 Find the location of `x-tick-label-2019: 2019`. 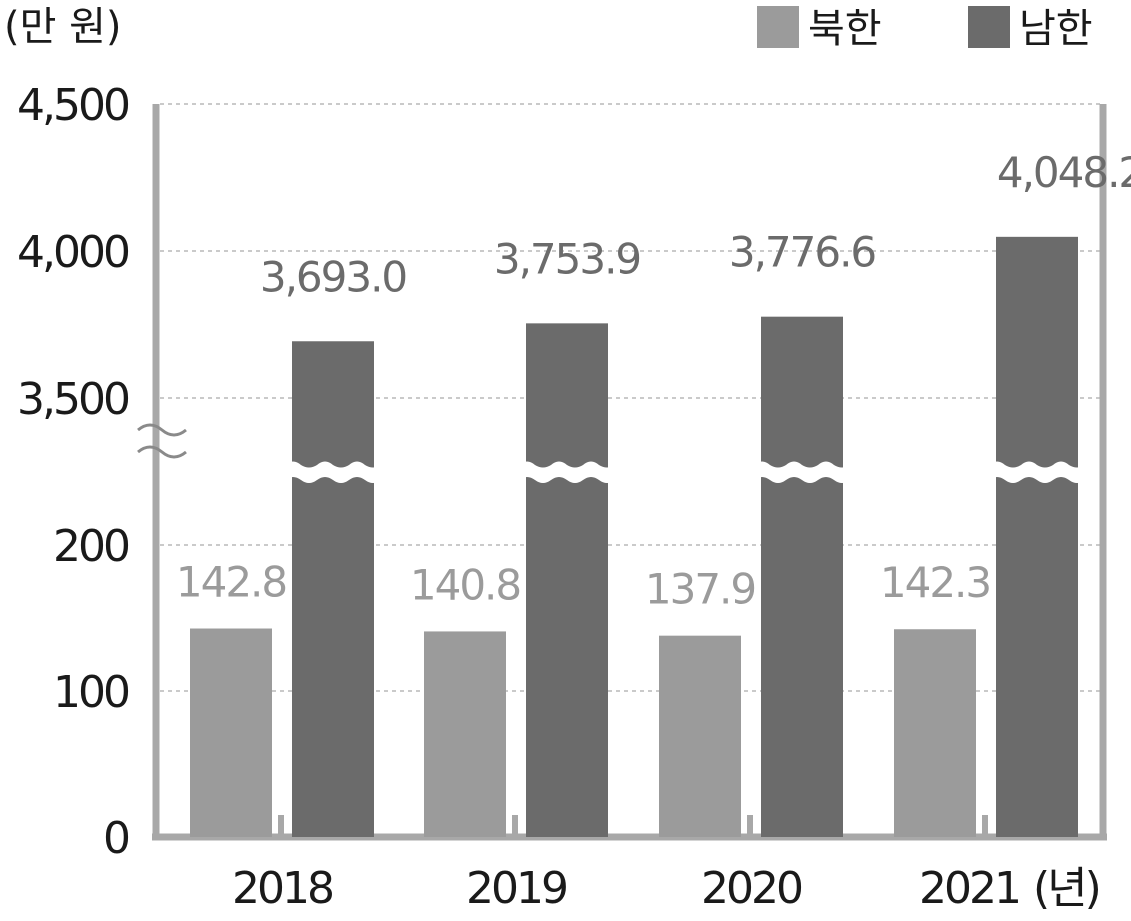

x-tick-label-2019: 2019 is located at coordinates (516, 888).